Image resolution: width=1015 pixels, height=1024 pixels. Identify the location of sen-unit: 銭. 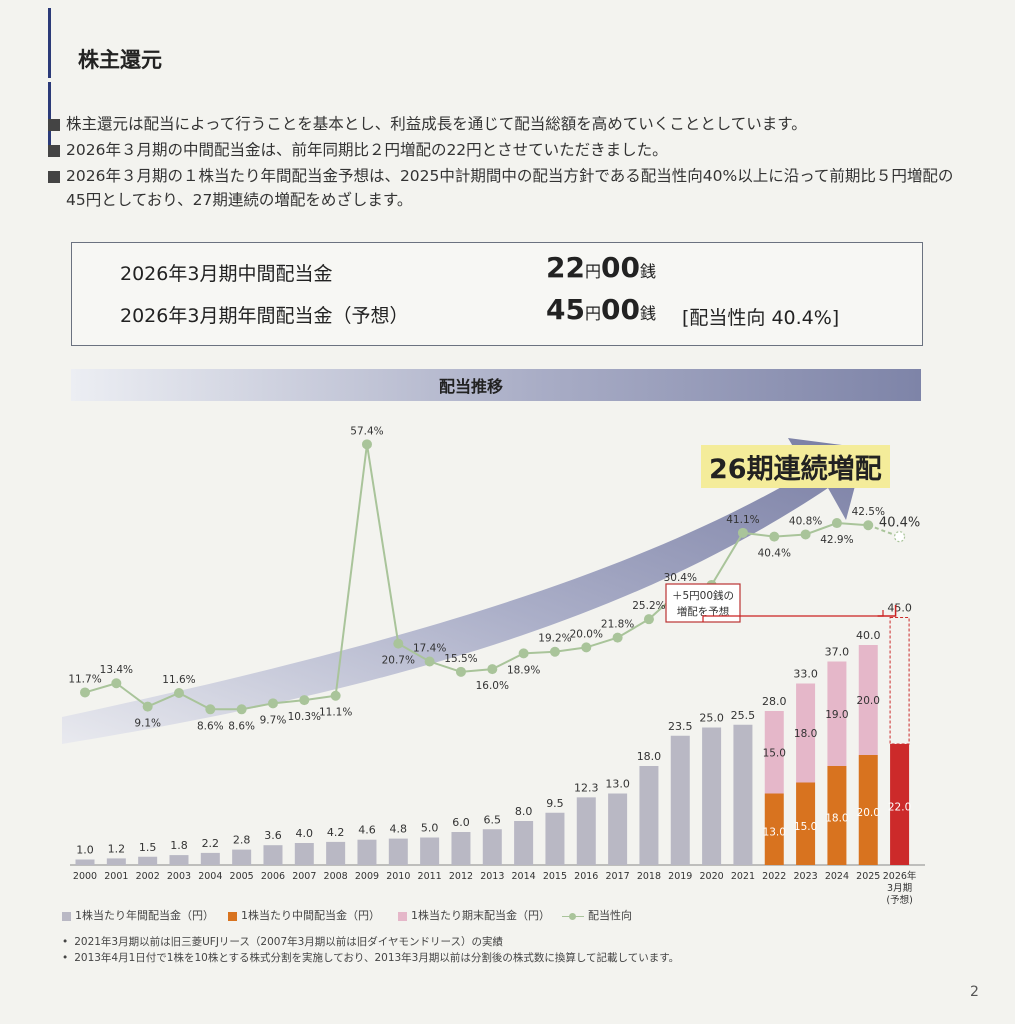
(647, 271).